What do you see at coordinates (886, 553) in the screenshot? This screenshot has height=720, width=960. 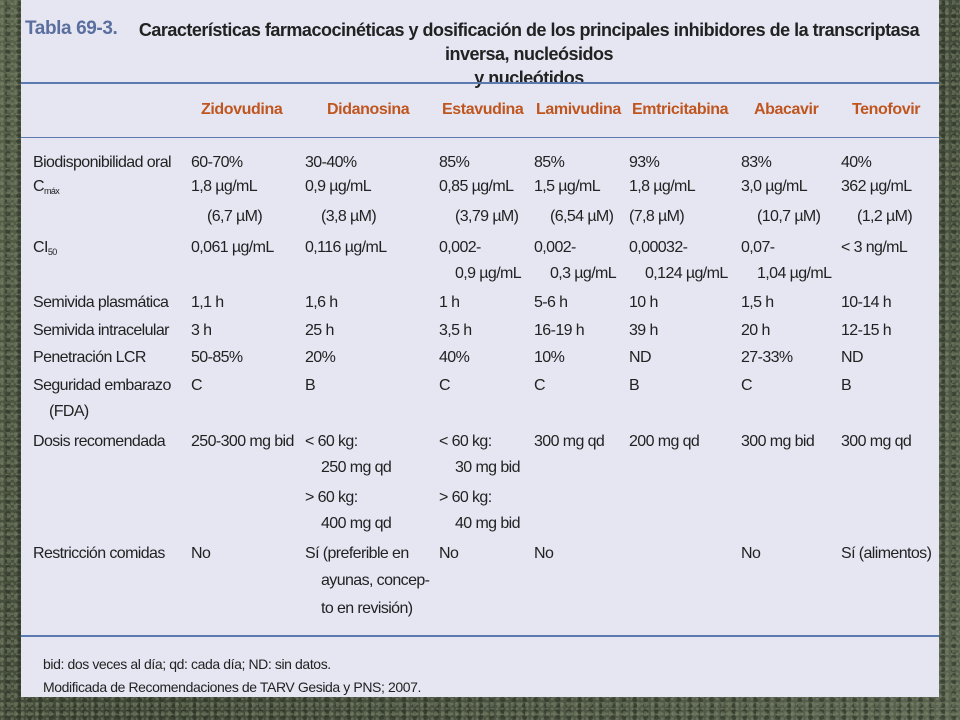 I see `cell-restr-tenofovir: Sí (alimentos)` at bounding box center [886, 553].